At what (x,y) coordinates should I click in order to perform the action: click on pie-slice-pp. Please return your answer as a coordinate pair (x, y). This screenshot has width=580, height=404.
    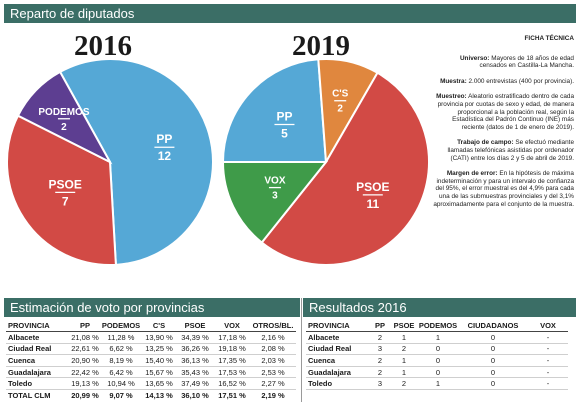
    Looking at the image, I should click on (274, 110).